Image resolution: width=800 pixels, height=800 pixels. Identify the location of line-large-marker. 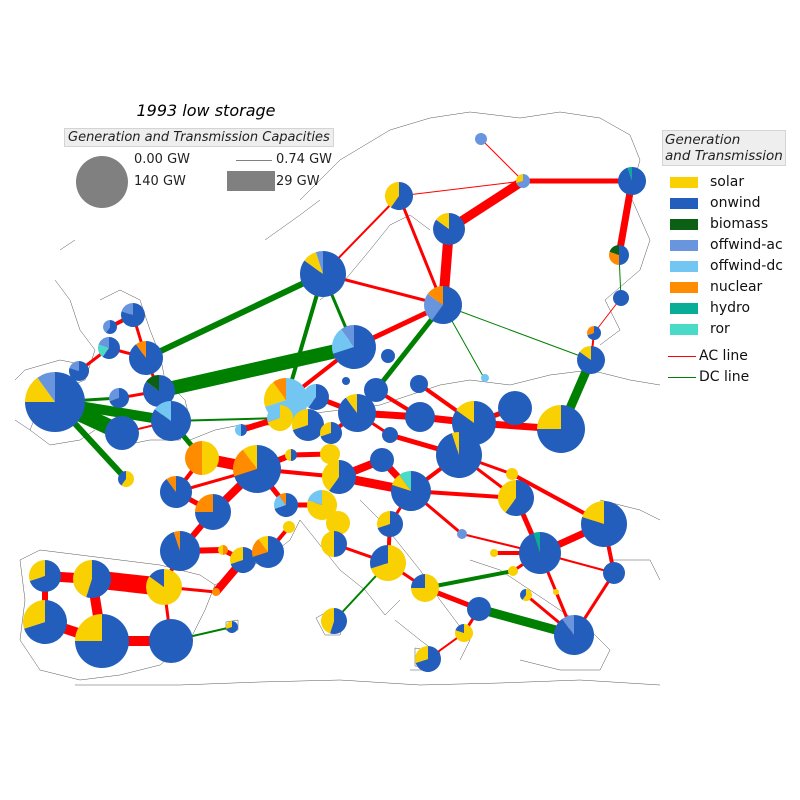
(251, 181).